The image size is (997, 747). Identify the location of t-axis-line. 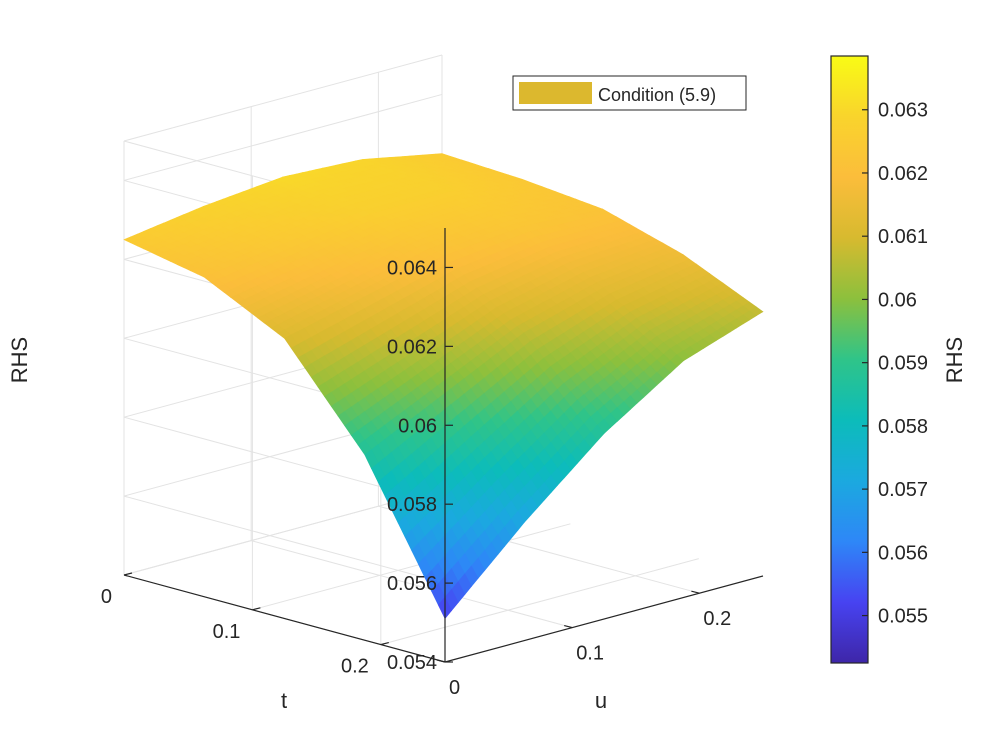
(284, 618).